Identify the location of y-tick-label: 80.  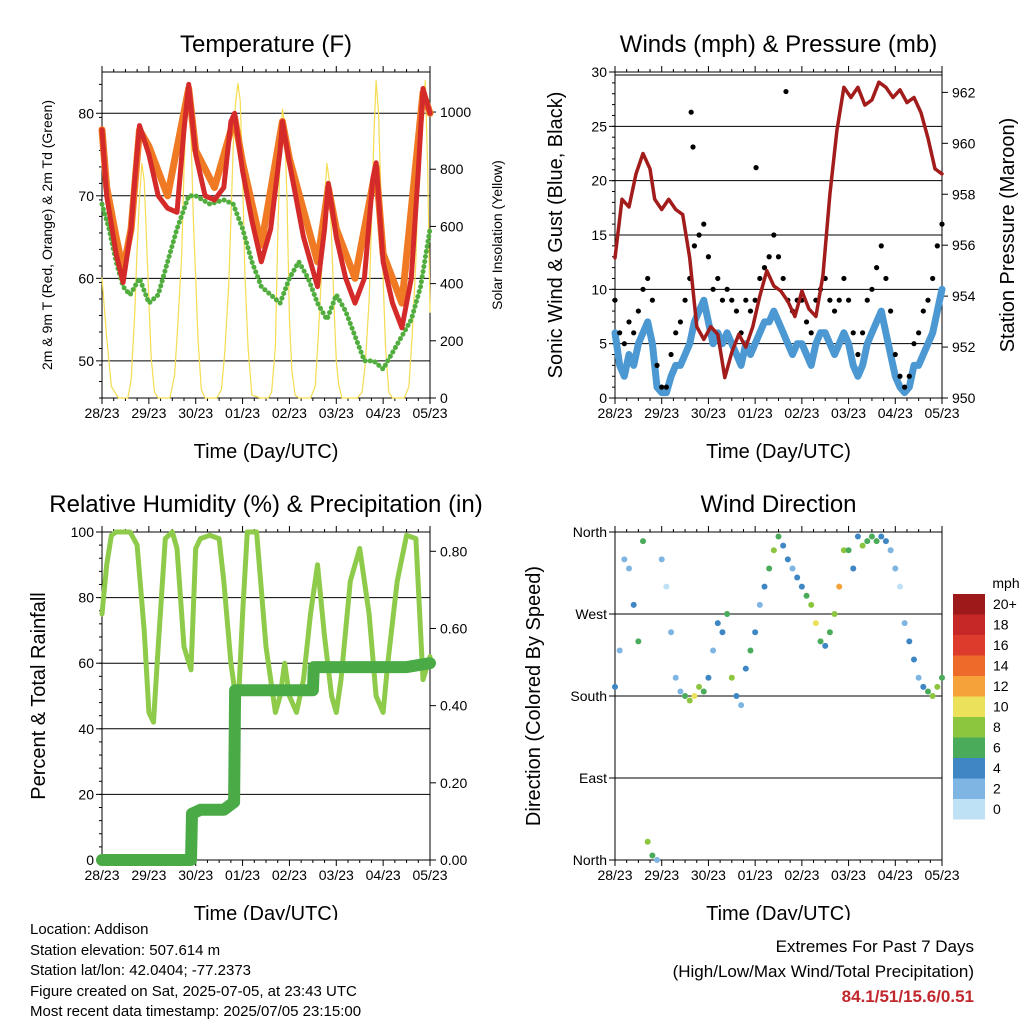
(86, 598).